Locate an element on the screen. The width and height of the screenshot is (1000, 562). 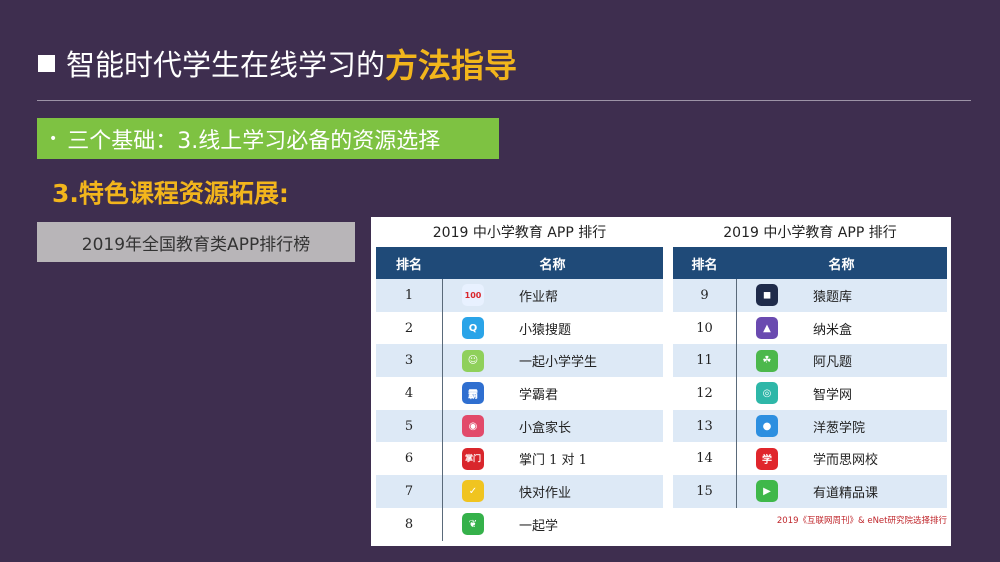
yiqi-student-icon: ☺ is located at coordinates (473, 360).